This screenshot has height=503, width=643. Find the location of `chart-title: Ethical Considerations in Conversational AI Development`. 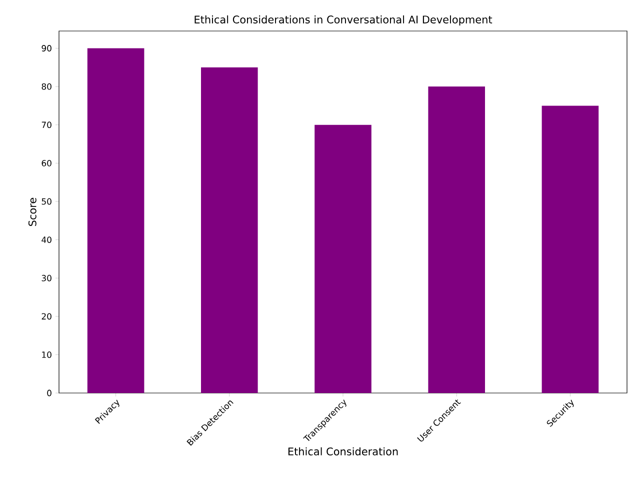

chart-title: Ethical Considerations in Conversational AI Development is located at coordinates (343, 20).